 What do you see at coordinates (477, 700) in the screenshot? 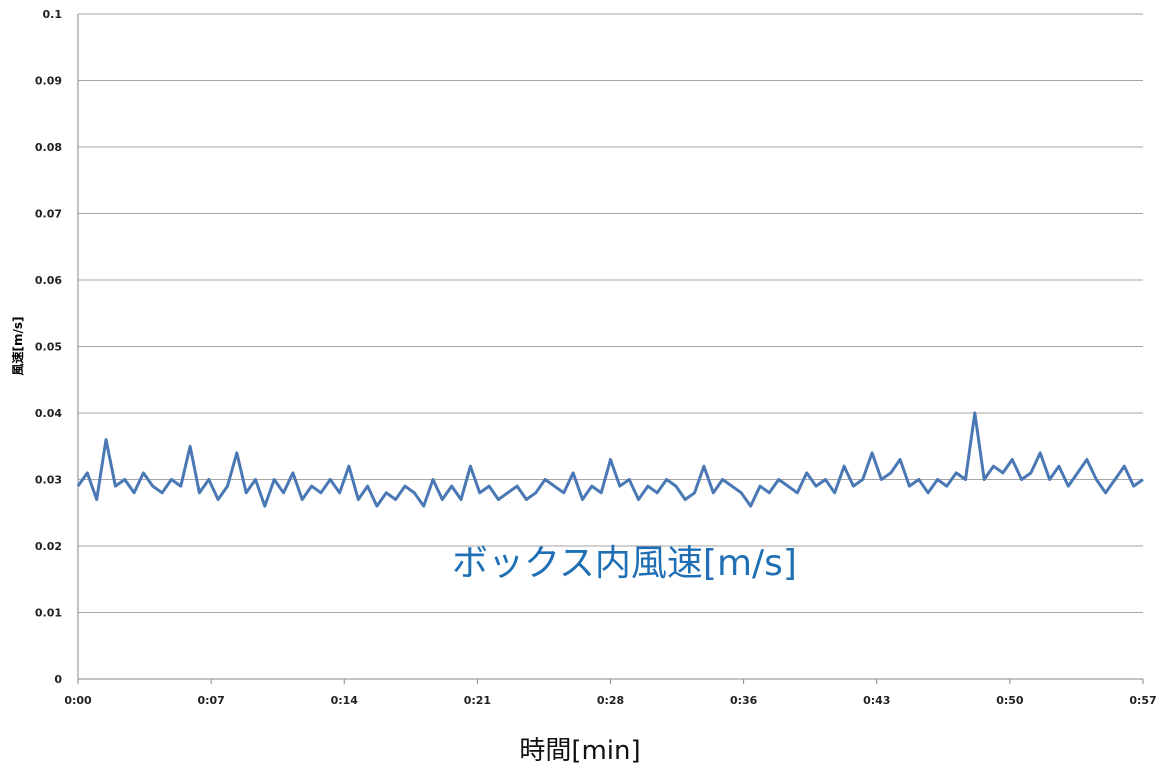
I see `x-tick-label: 0:21` at bounding box center [477, 700].